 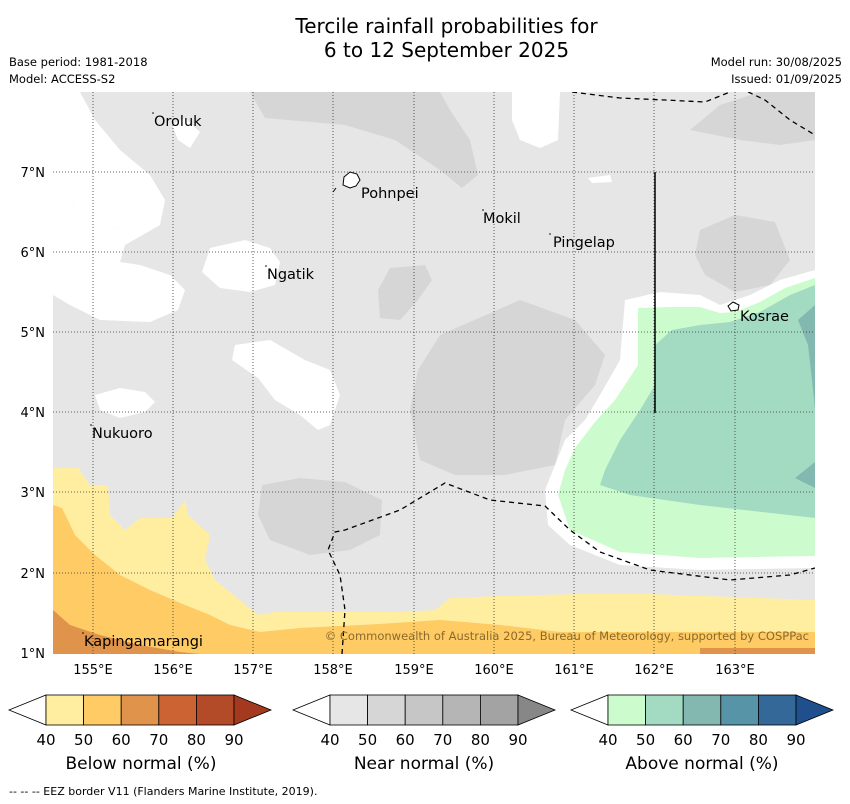 What do you see at coordinates (786, 79) in the screenshot?
I see `issued-date: Issued: 01/09/2025` at bounding box center [786, 79].